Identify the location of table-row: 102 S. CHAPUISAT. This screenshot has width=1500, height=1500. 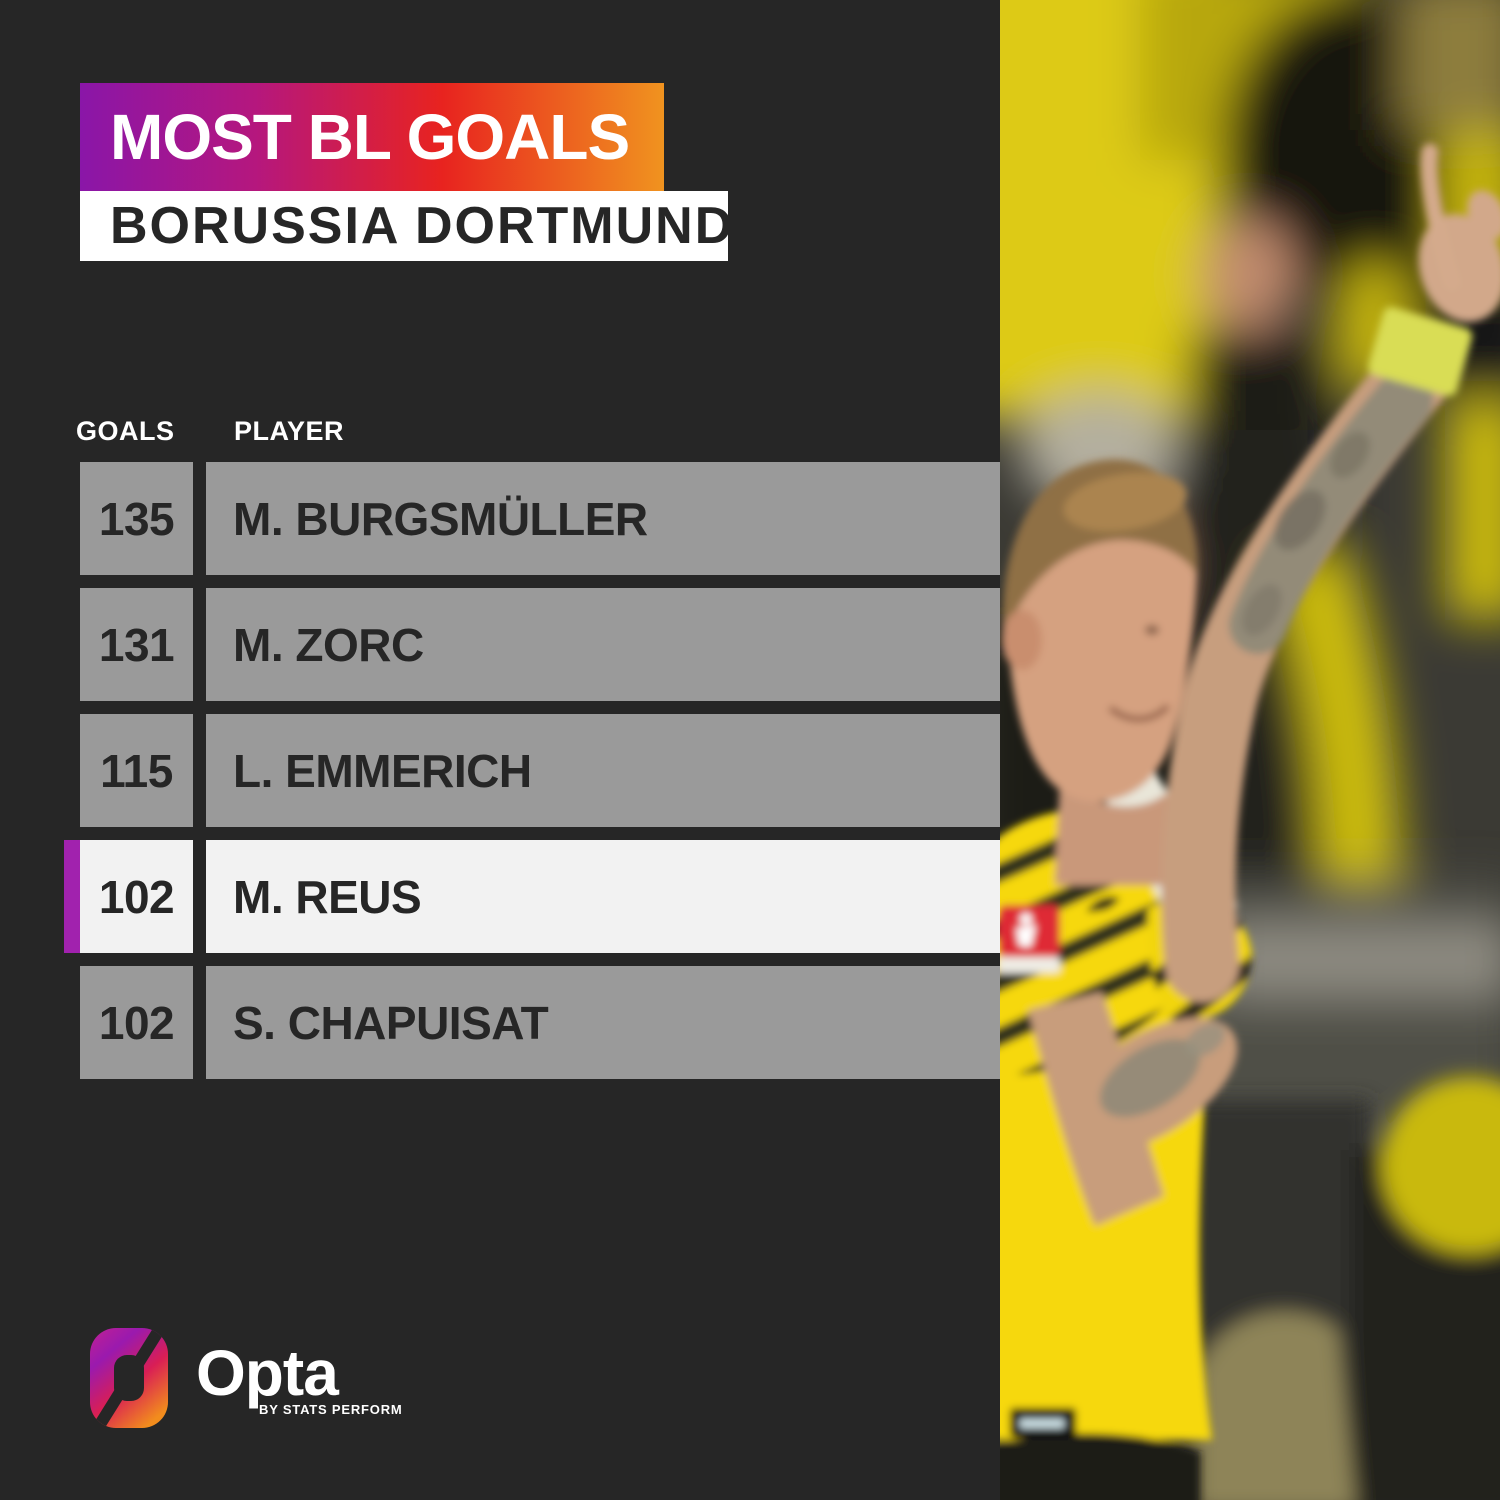
(532, 1022).